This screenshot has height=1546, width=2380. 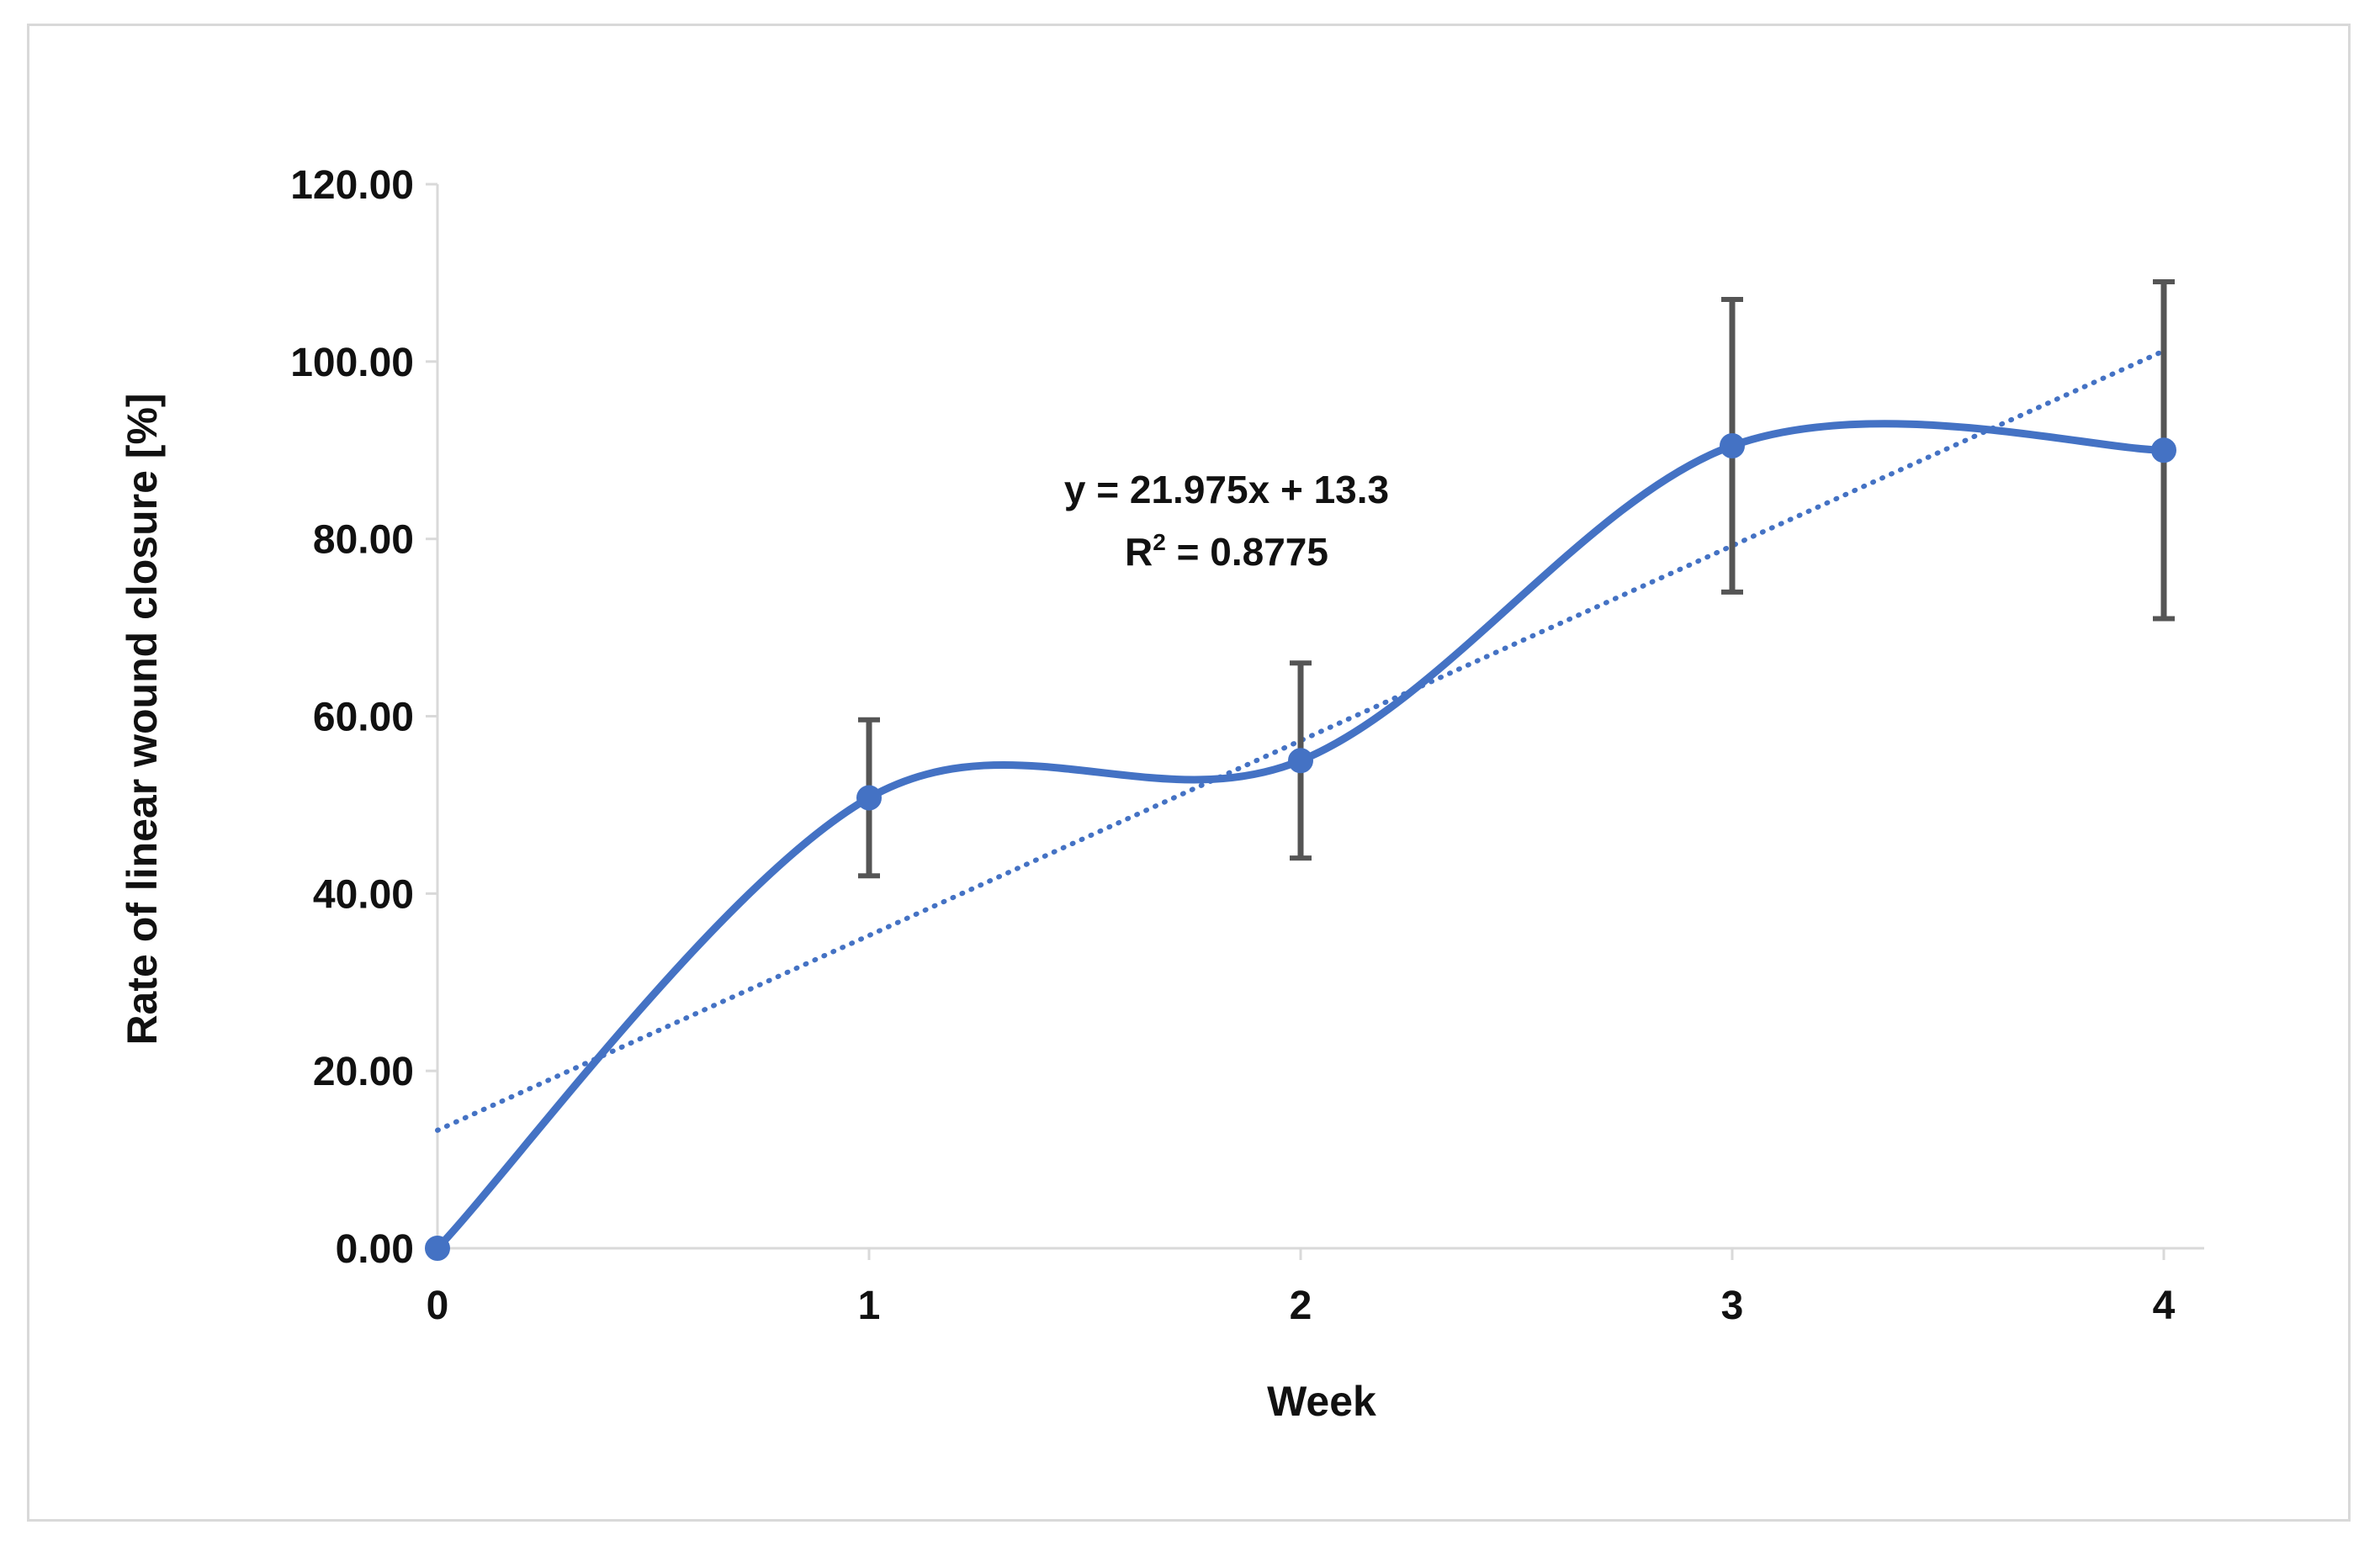 What do you see at coordinates (1732, 1306) in the screenshot?
I see `x-tick-label: 3` at bounding box center [1732, 1306].